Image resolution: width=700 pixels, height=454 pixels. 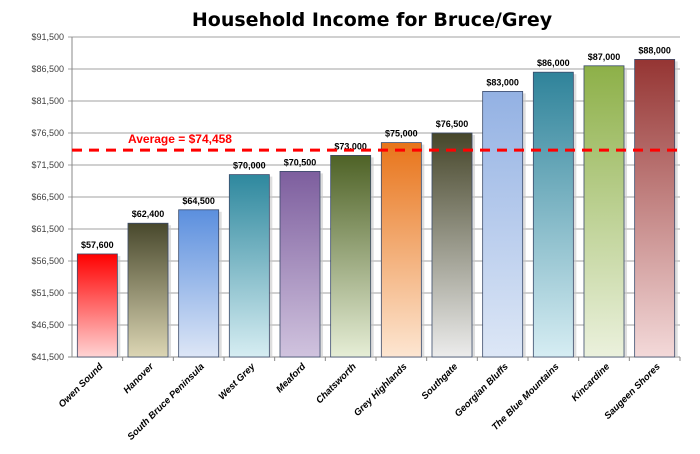 What do you see at coordinates (47, 165) in the screenshot?
I see `y-tick-label: $71,500` at bounding box center [47, 165].